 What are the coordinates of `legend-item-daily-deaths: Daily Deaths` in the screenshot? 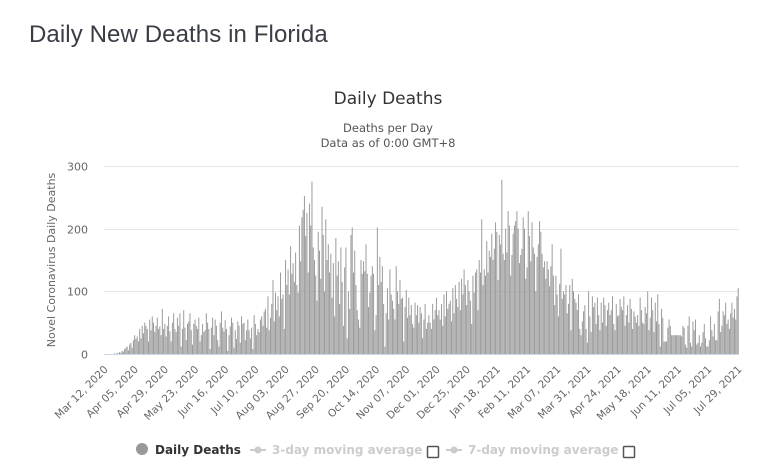 It's located at (188, 450).